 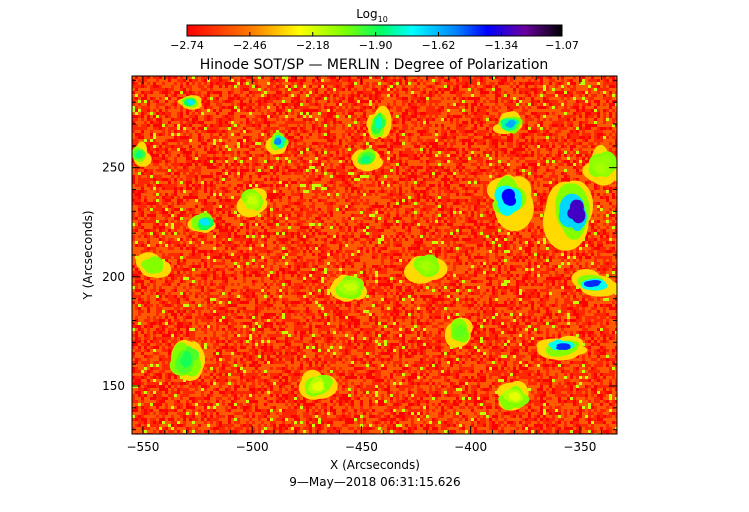 I want to click on colorbar-tick-label: −1.34, so click(x=502, y=45).